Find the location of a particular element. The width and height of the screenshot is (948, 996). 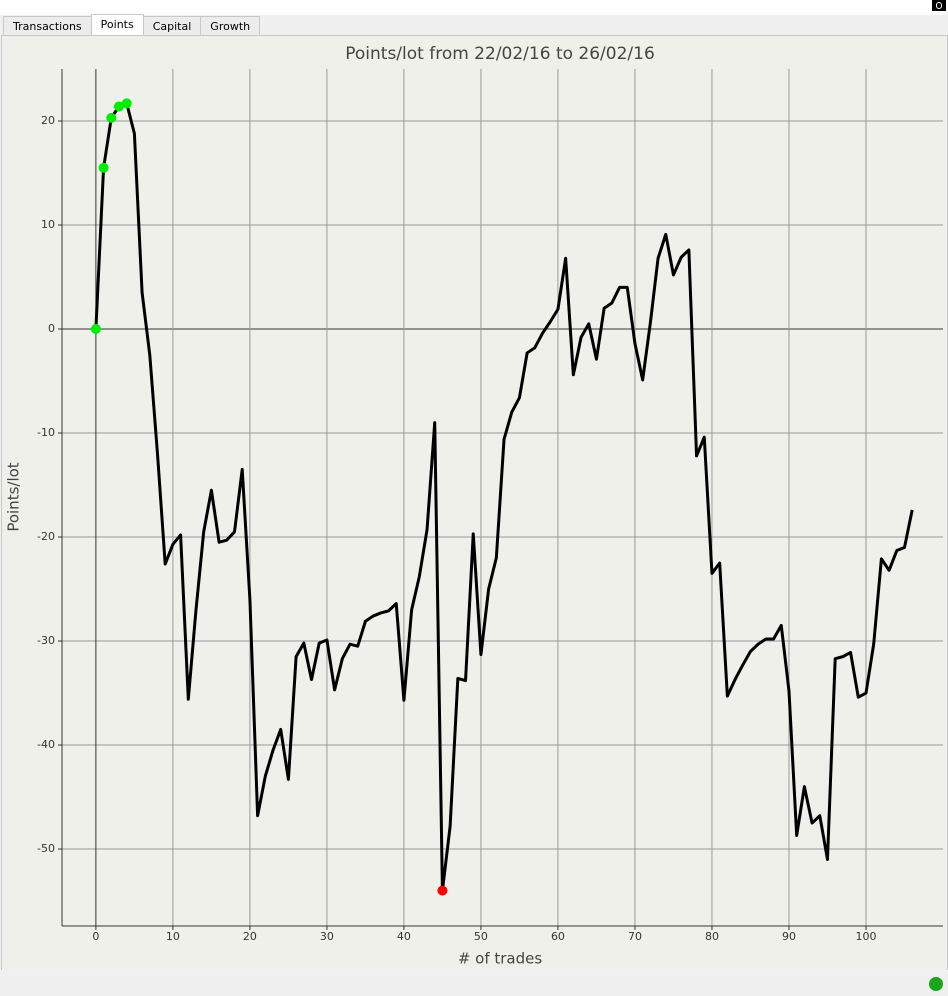

x-tick-label: 0 is located at coordinates (95, 936).